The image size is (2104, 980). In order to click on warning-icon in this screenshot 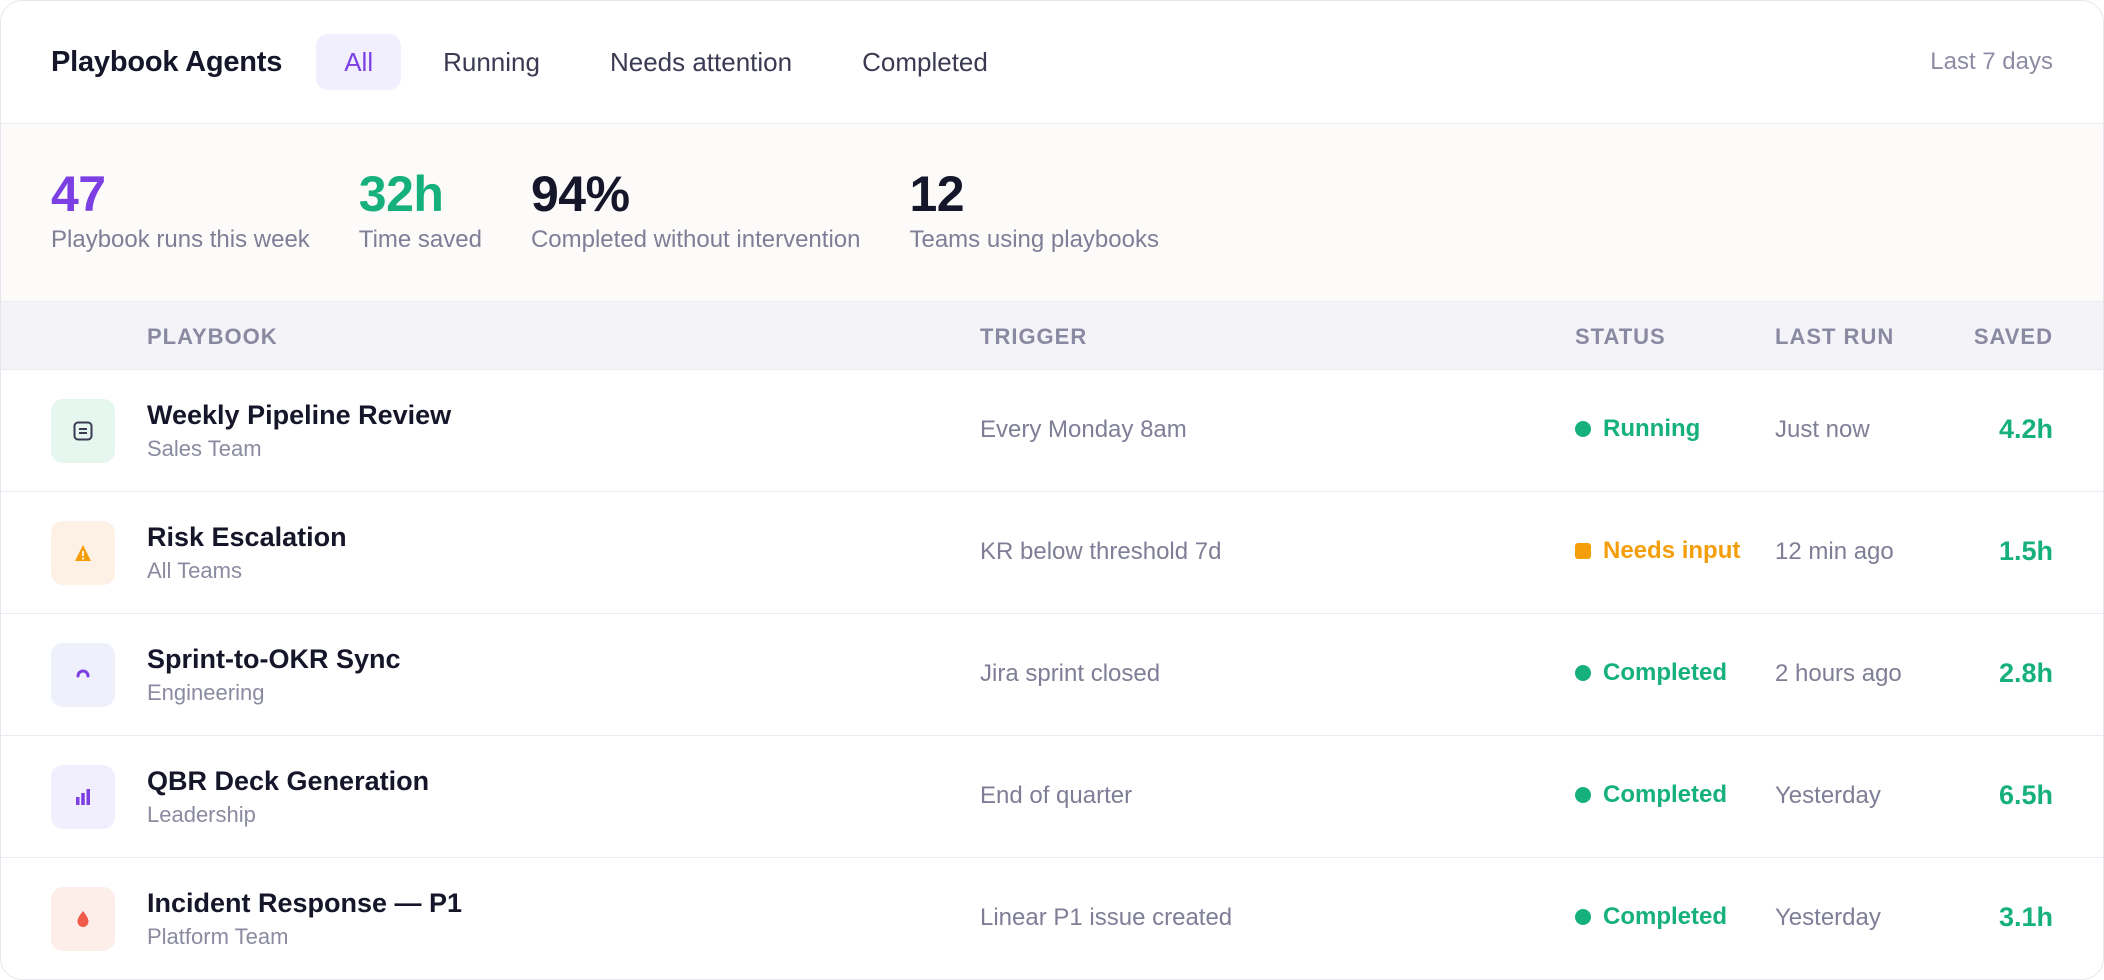, I will do `click(83, 553)`.